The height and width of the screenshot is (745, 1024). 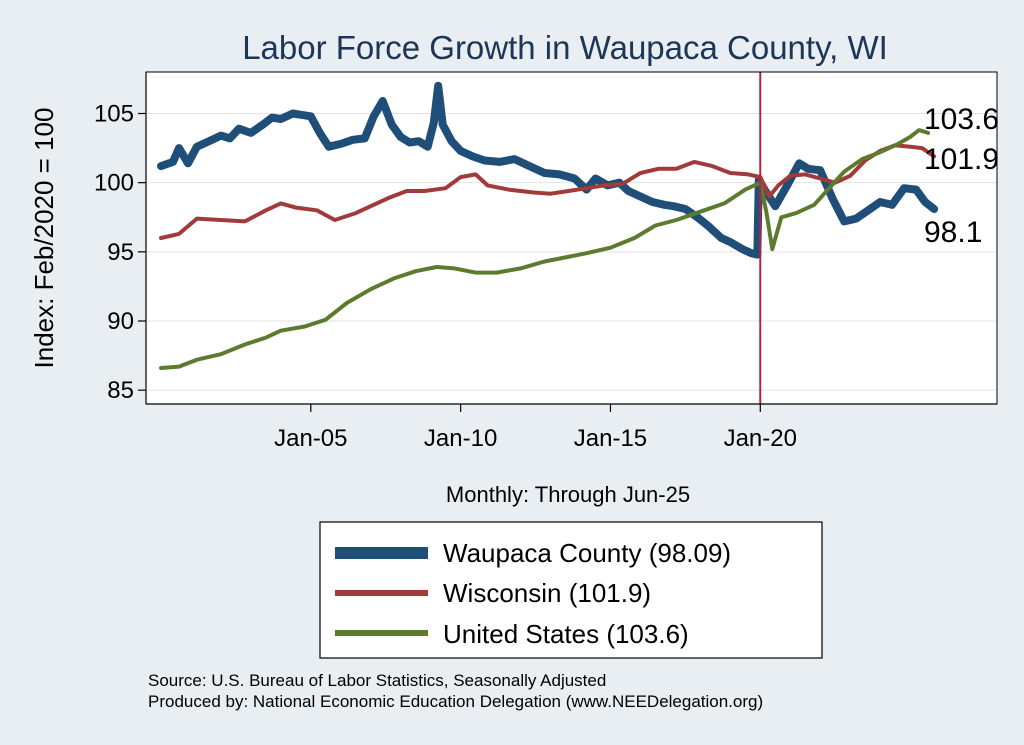 What do you see at coordinates (565, 47) in the screenshot?
I see `chart-title: Labor Force Growth in Waupaca County, WI` at bounding box center [565, 47].